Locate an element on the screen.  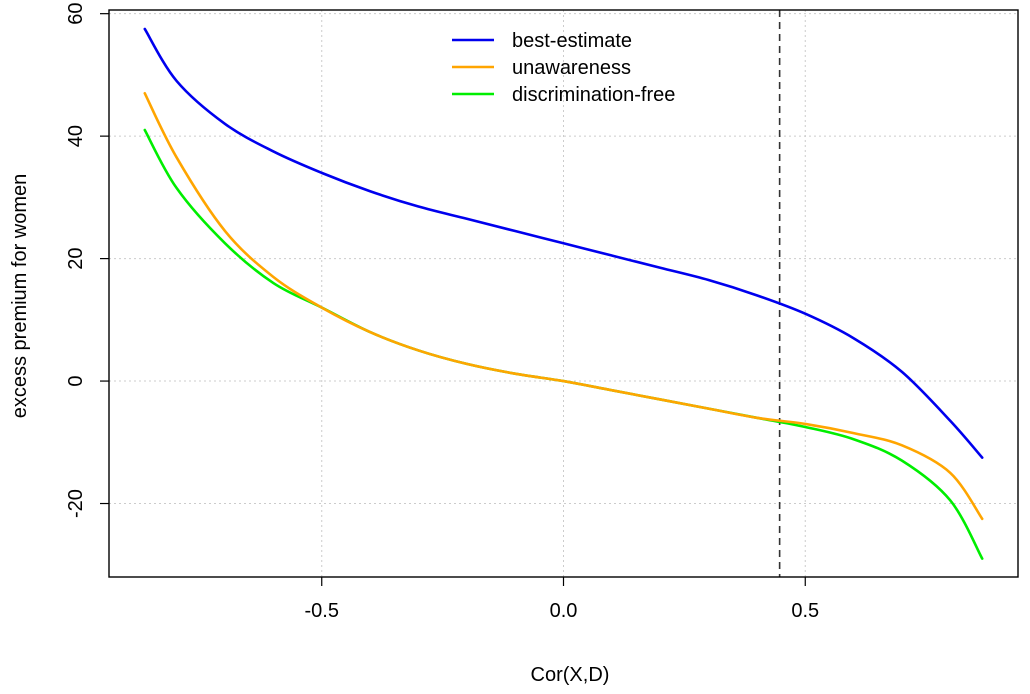
y-tick-label: -20 is located at coordinates (76, 503).